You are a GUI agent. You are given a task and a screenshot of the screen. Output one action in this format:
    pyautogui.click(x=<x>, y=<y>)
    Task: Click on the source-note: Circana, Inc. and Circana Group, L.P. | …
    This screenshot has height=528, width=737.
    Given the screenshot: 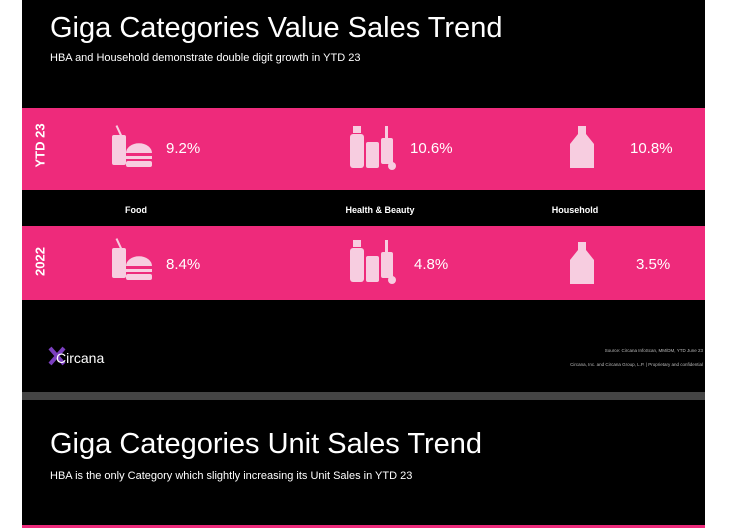 What is the action you would take?
    pyautogui.click(x=636, y=364)
    